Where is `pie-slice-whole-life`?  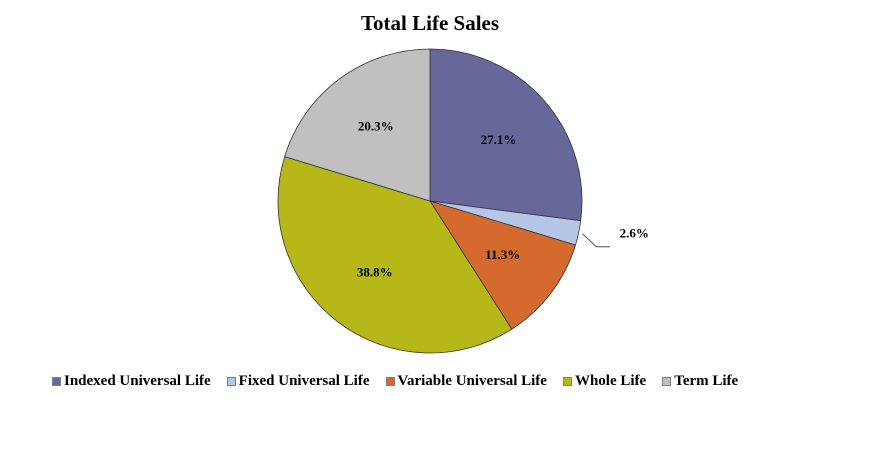
pie-slice-whole-life is located at coordinates (395, 255).